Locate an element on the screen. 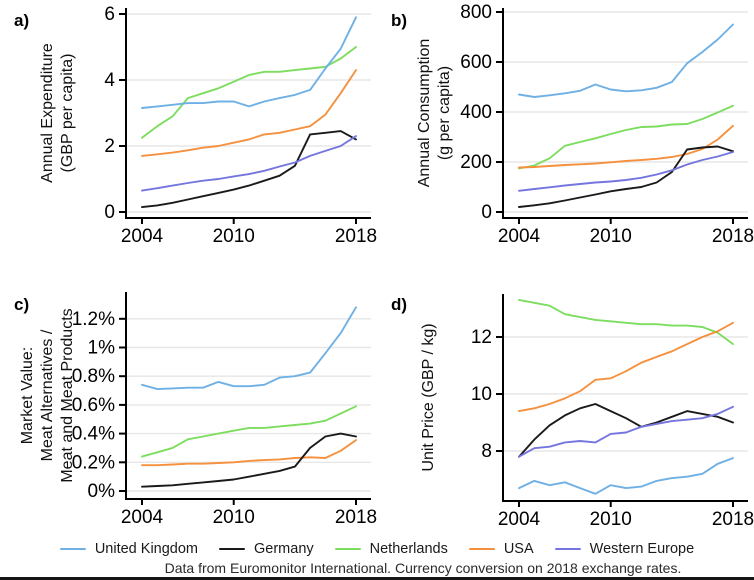 Image resolution: width=754 pixels, height=580 pixels. y-tick-label: 400 is located at coordinates (476, 112).